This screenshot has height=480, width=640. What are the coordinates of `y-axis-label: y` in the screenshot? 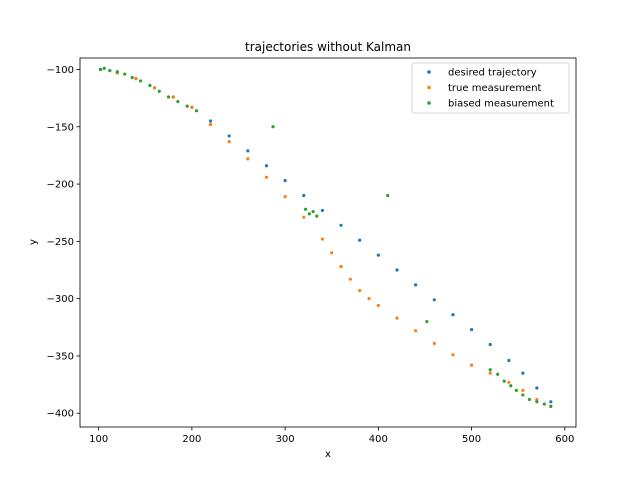 It's located at (33, 242).